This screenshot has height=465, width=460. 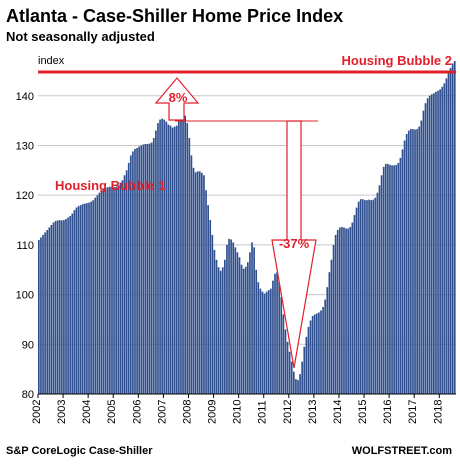 I want to click on y-tick-label: 130, so click(x=25, y=146).